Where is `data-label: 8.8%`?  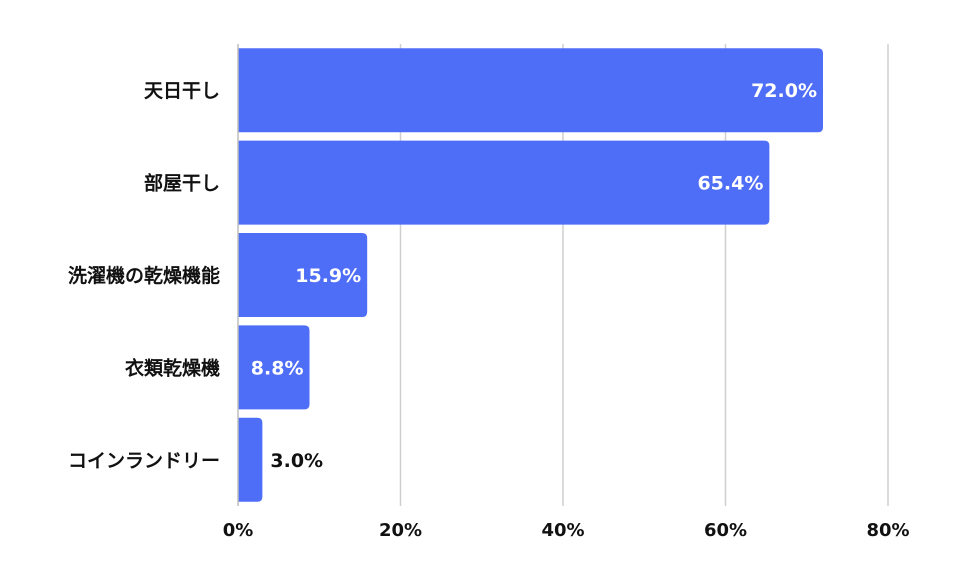
data-label: 8.8% is located at coordinates (277, 368).